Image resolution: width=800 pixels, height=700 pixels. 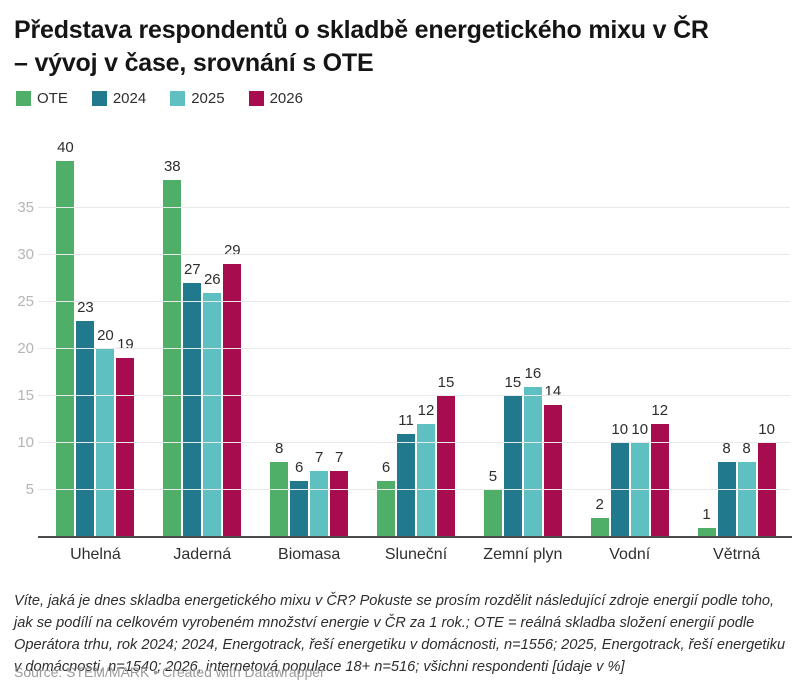 What do you see at coordinates (426, 469) in the screenshot?
I see `bar-2025-3: 12` at bounding box center [426, 469].